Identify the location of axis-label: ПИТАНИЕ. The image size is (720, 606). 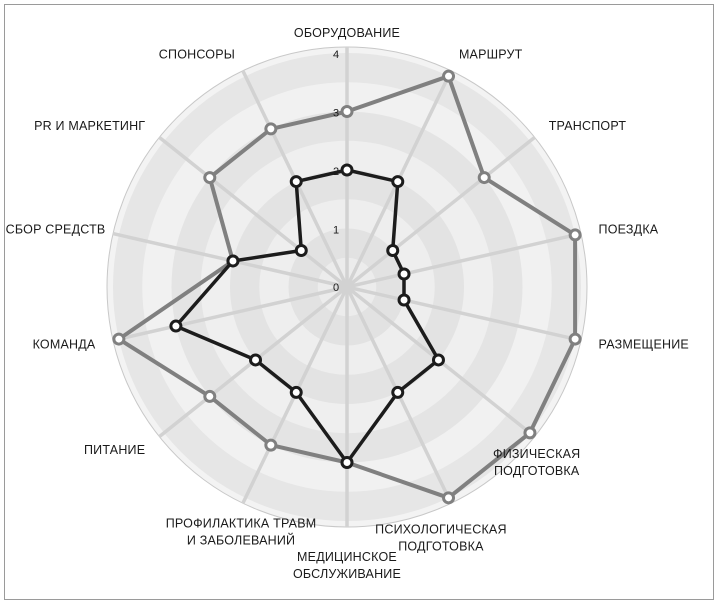
(114, 450).